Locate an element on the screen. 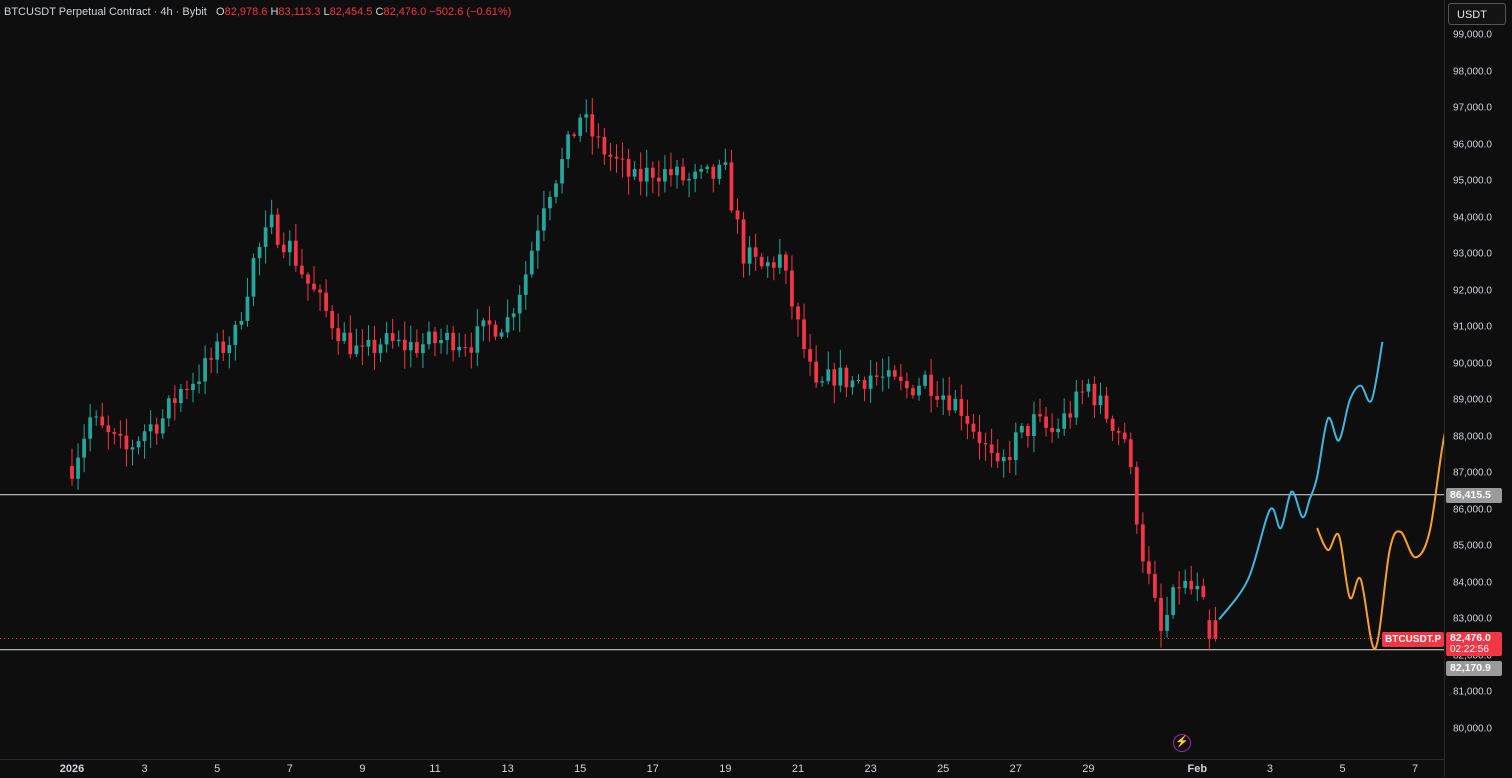 The height and width of the screenshot is (778, 1512). legend-interval: 4h is located at coordinates (166, 12).